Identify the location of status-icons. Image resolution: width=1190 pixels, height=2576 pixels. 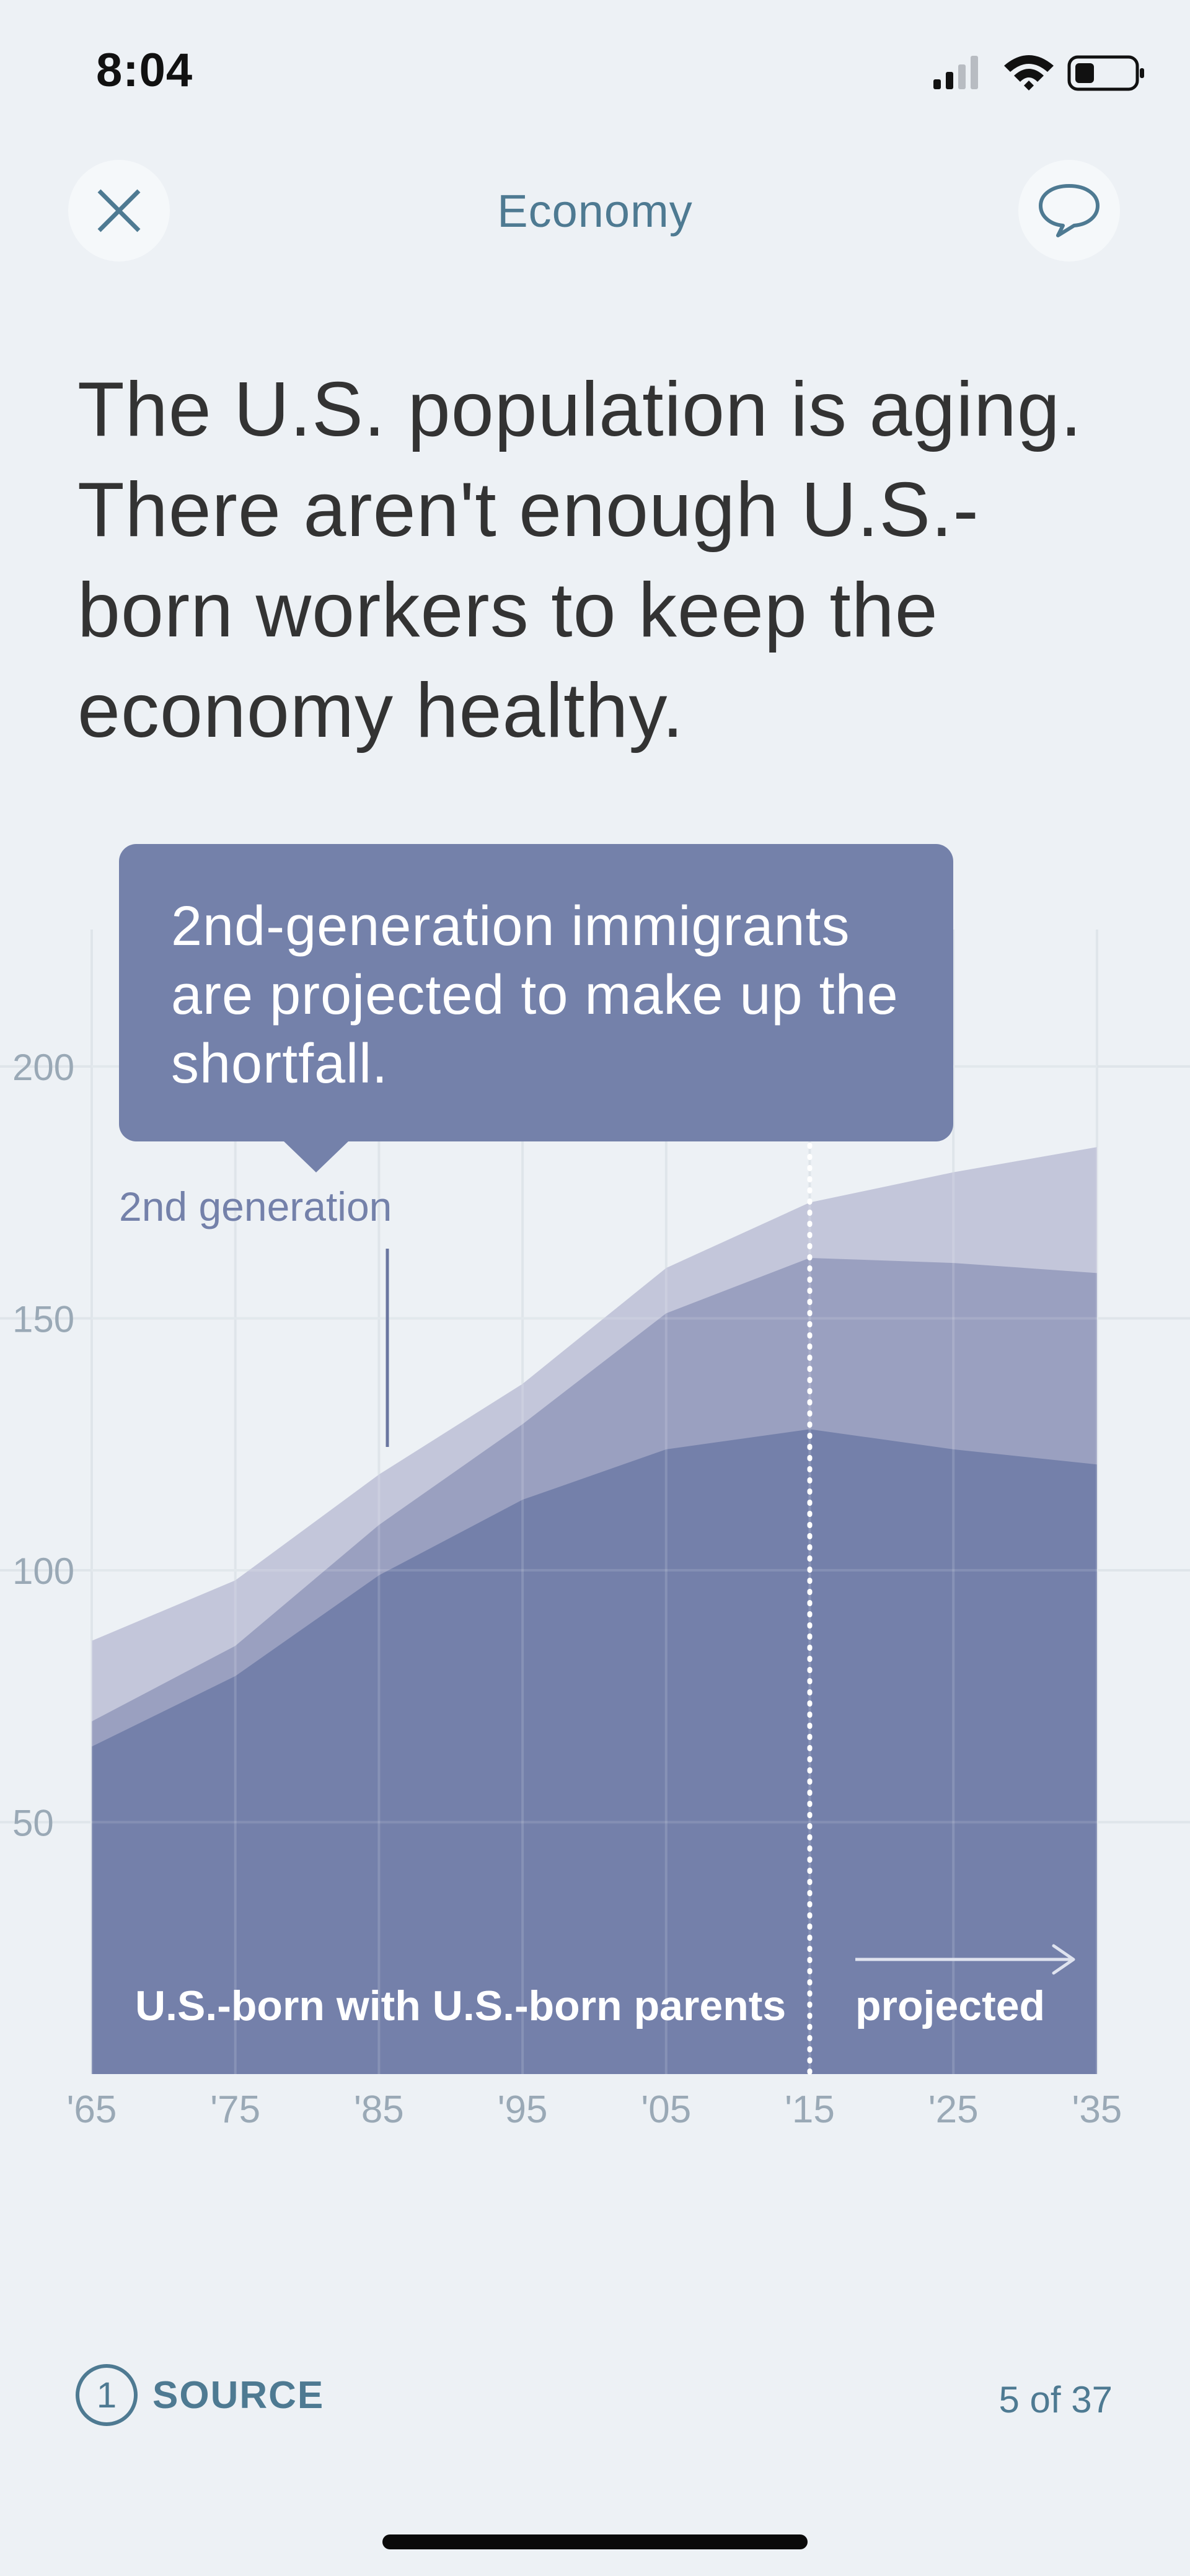
(1035, 73).